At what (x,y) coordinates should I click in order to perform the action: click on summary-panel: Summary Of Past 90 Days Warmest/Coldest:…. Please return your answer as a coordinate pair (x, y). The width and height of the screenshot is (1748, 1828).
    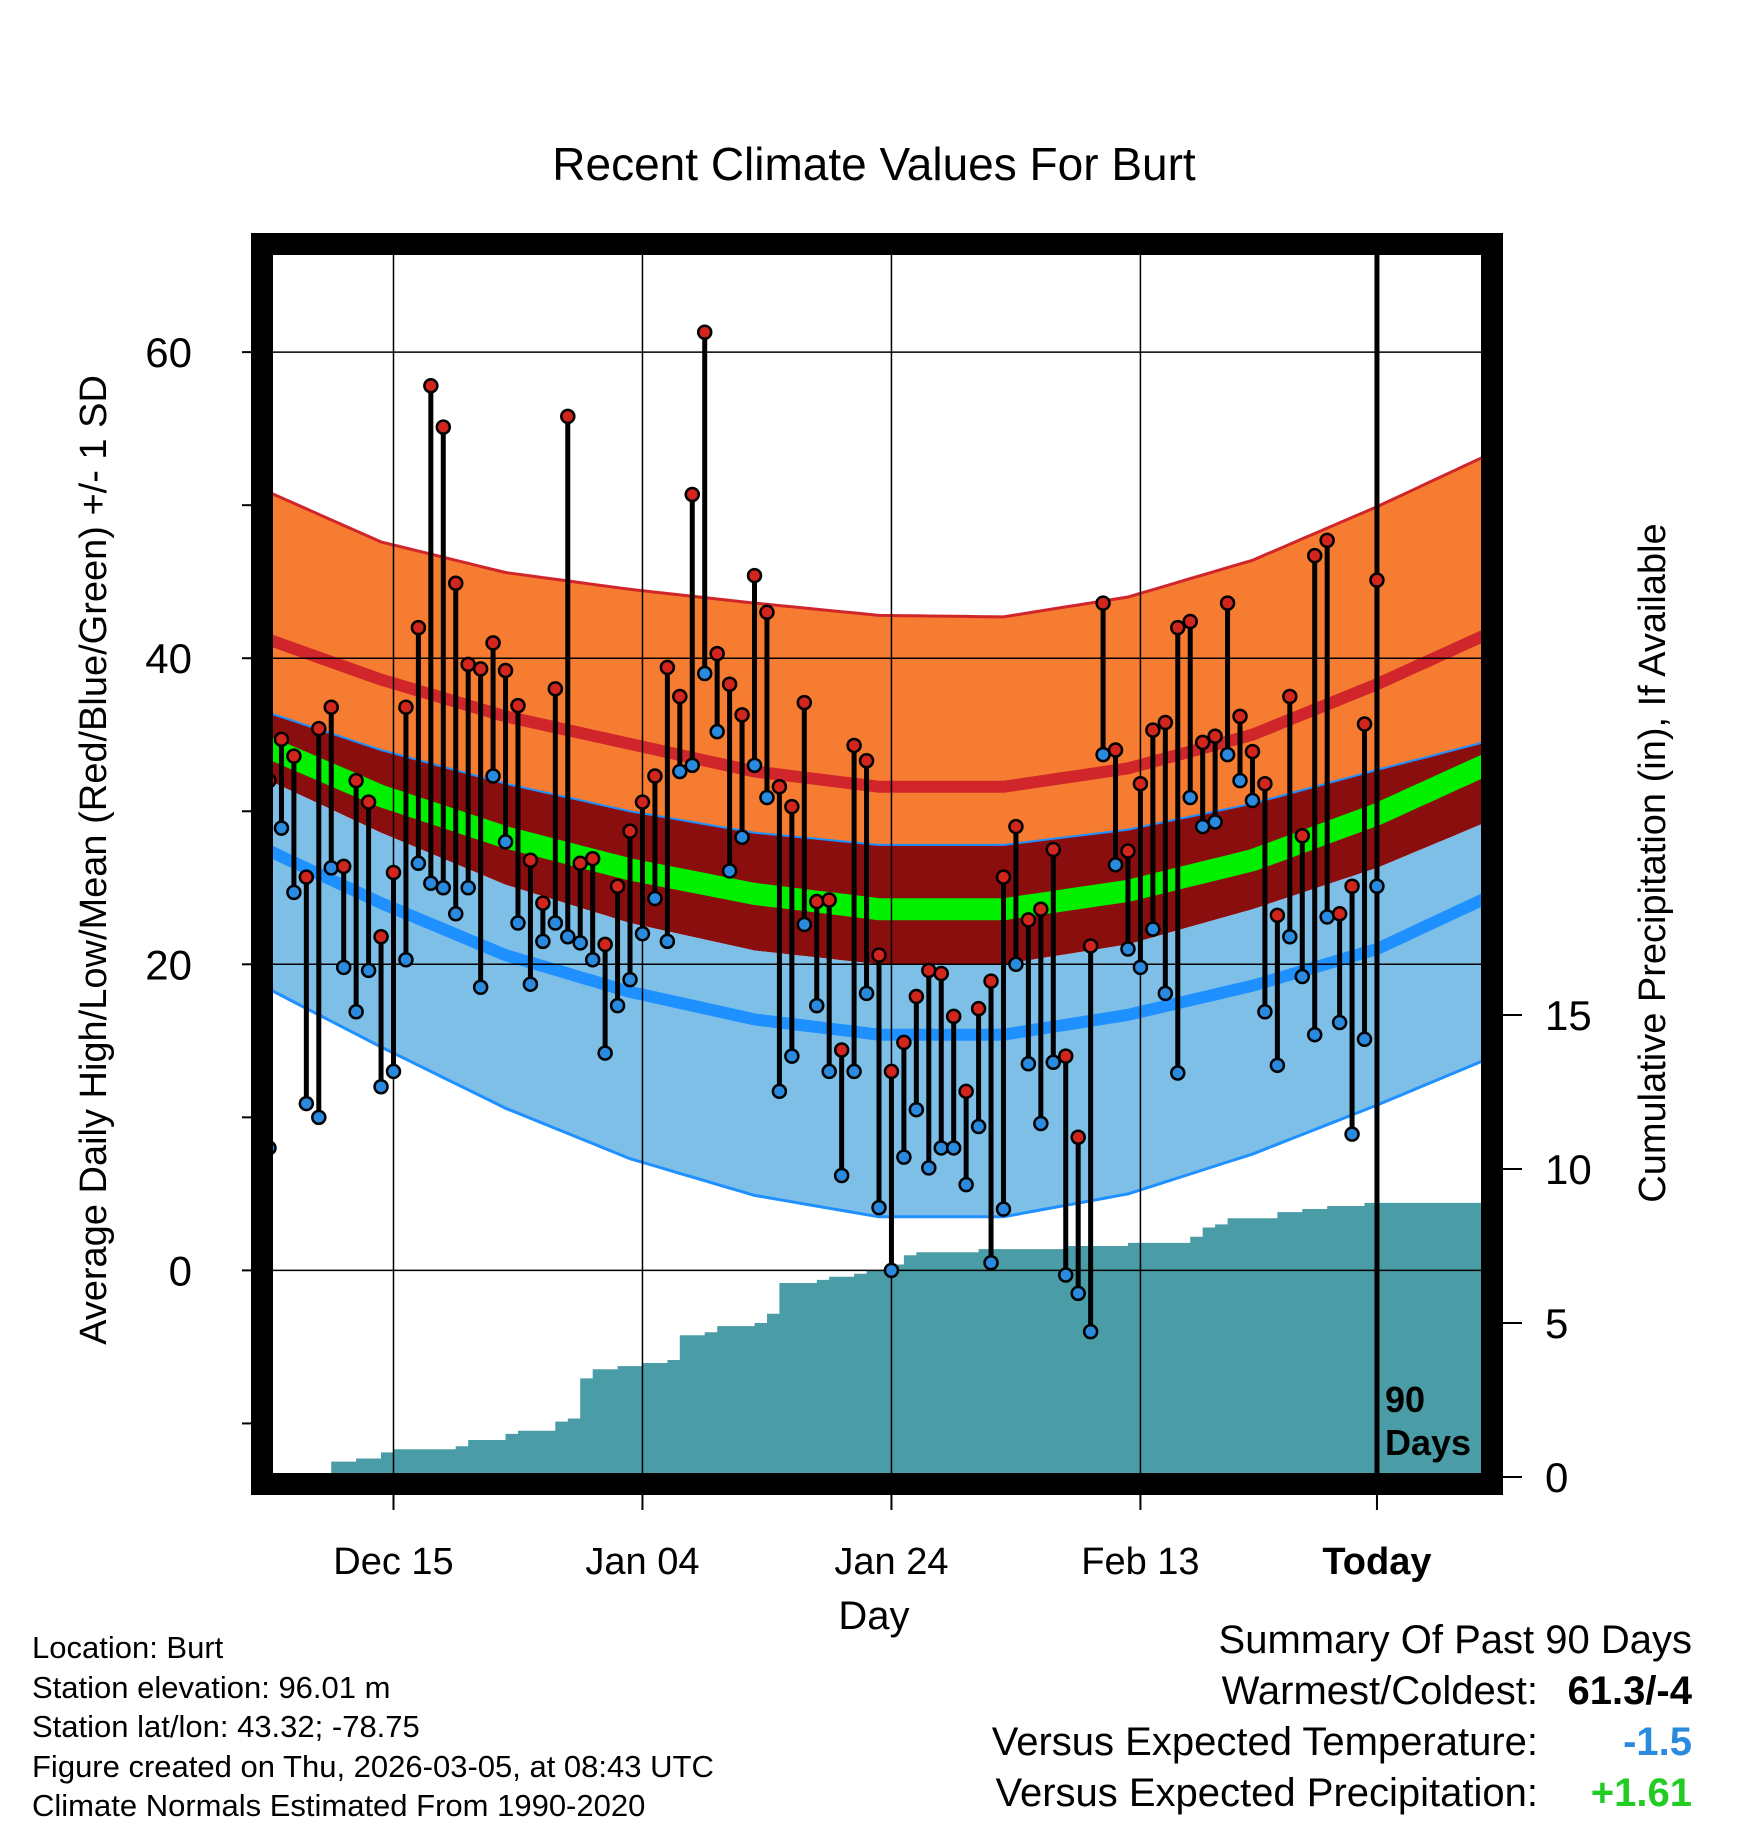
    Looking at the image, I should click on (1342, 1720).